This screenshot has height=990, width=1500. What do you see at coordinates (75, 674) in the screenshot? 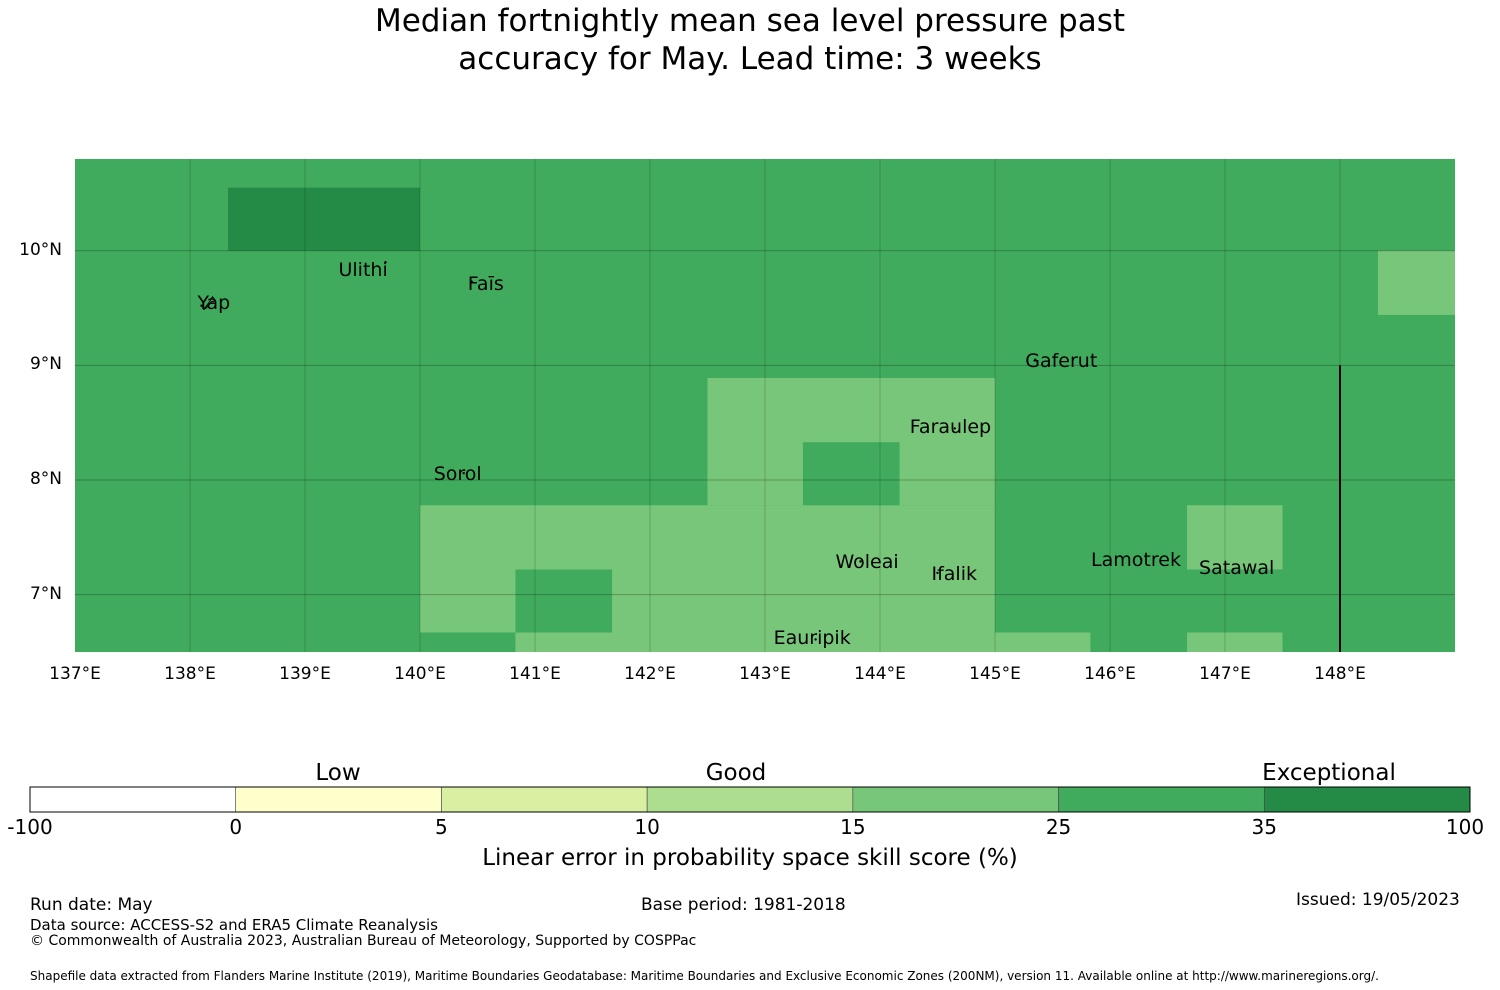
I see `lon-tick-0: 137°E` at bounding box center [75, 674].